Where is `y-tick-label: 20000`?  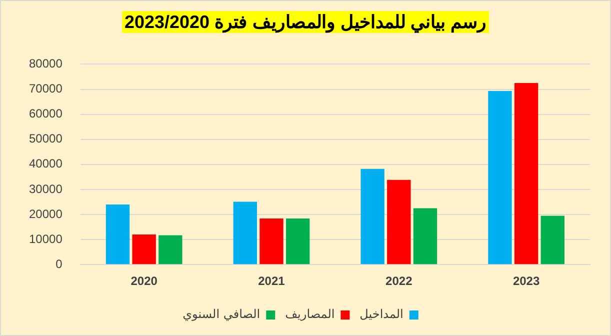 y-tick-label: 20000 is located at coordinates (45, 213).